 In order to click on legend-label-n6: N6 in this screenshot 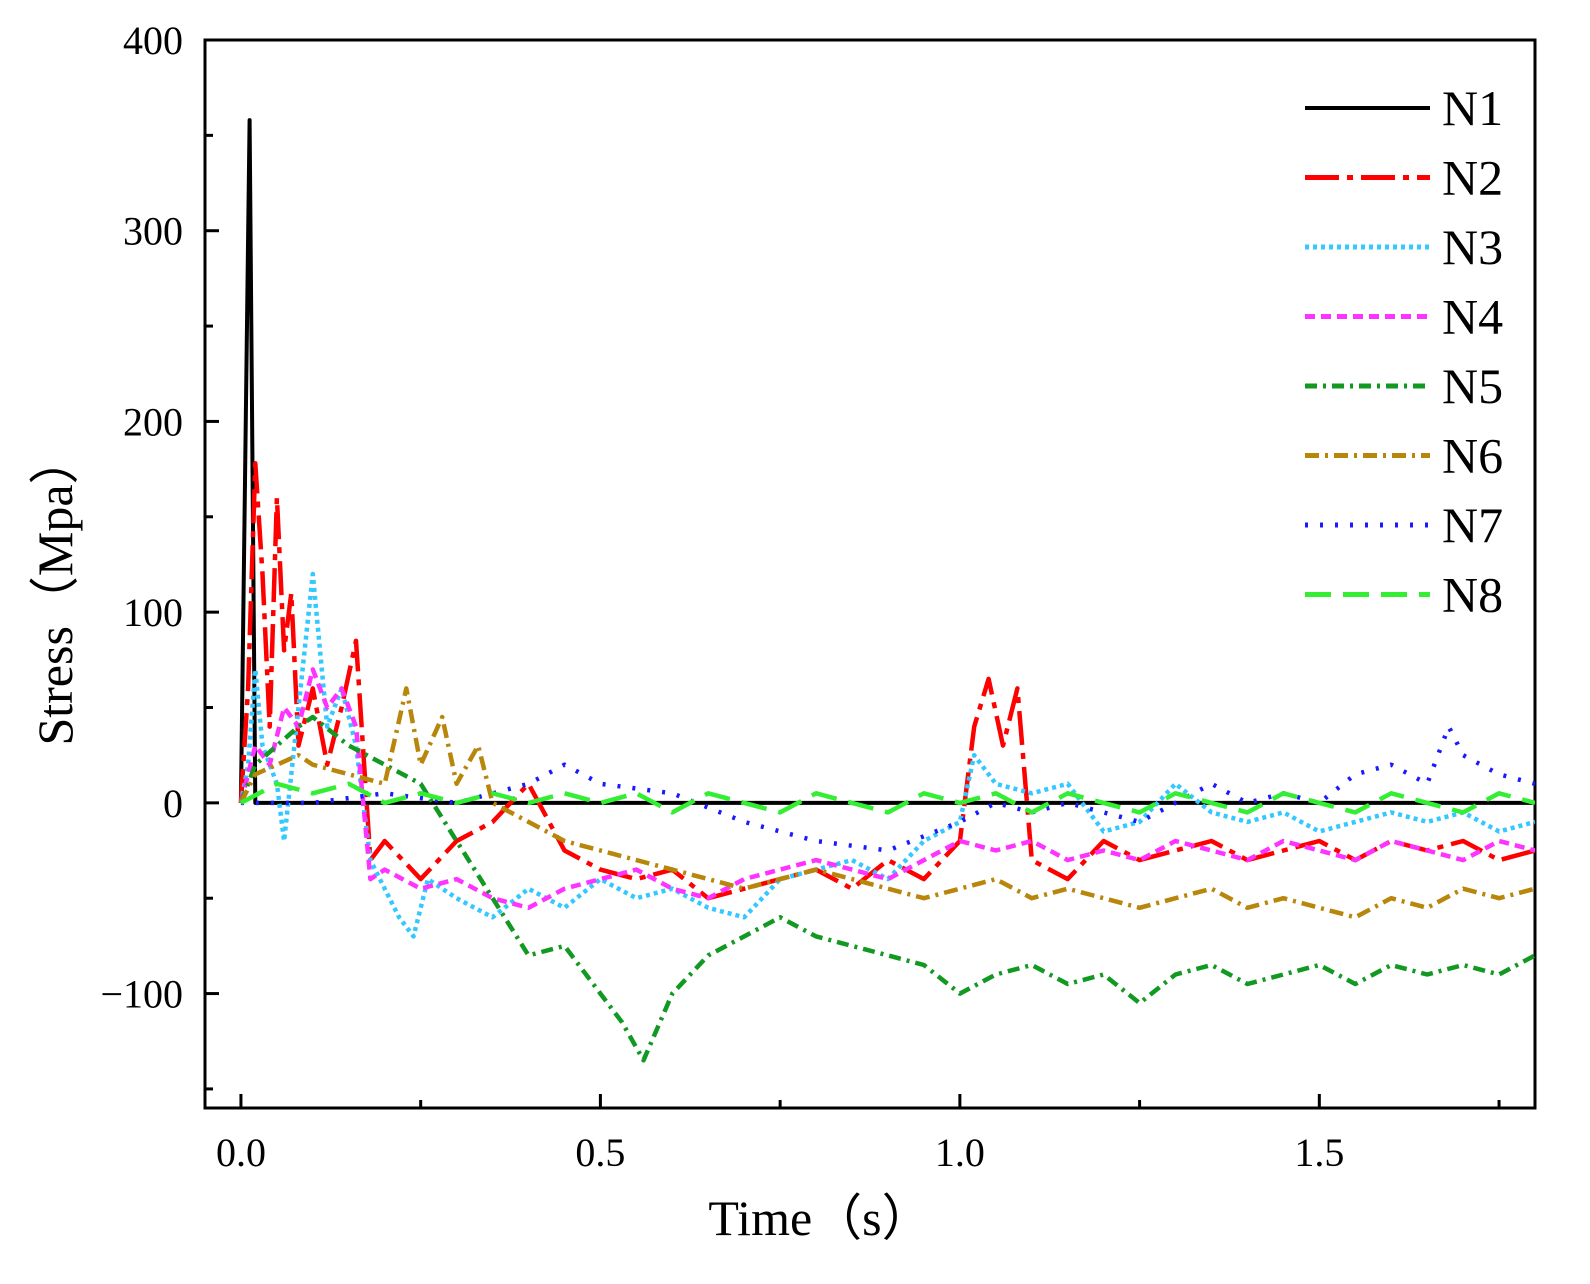, I will do `click(1472, 456)`.